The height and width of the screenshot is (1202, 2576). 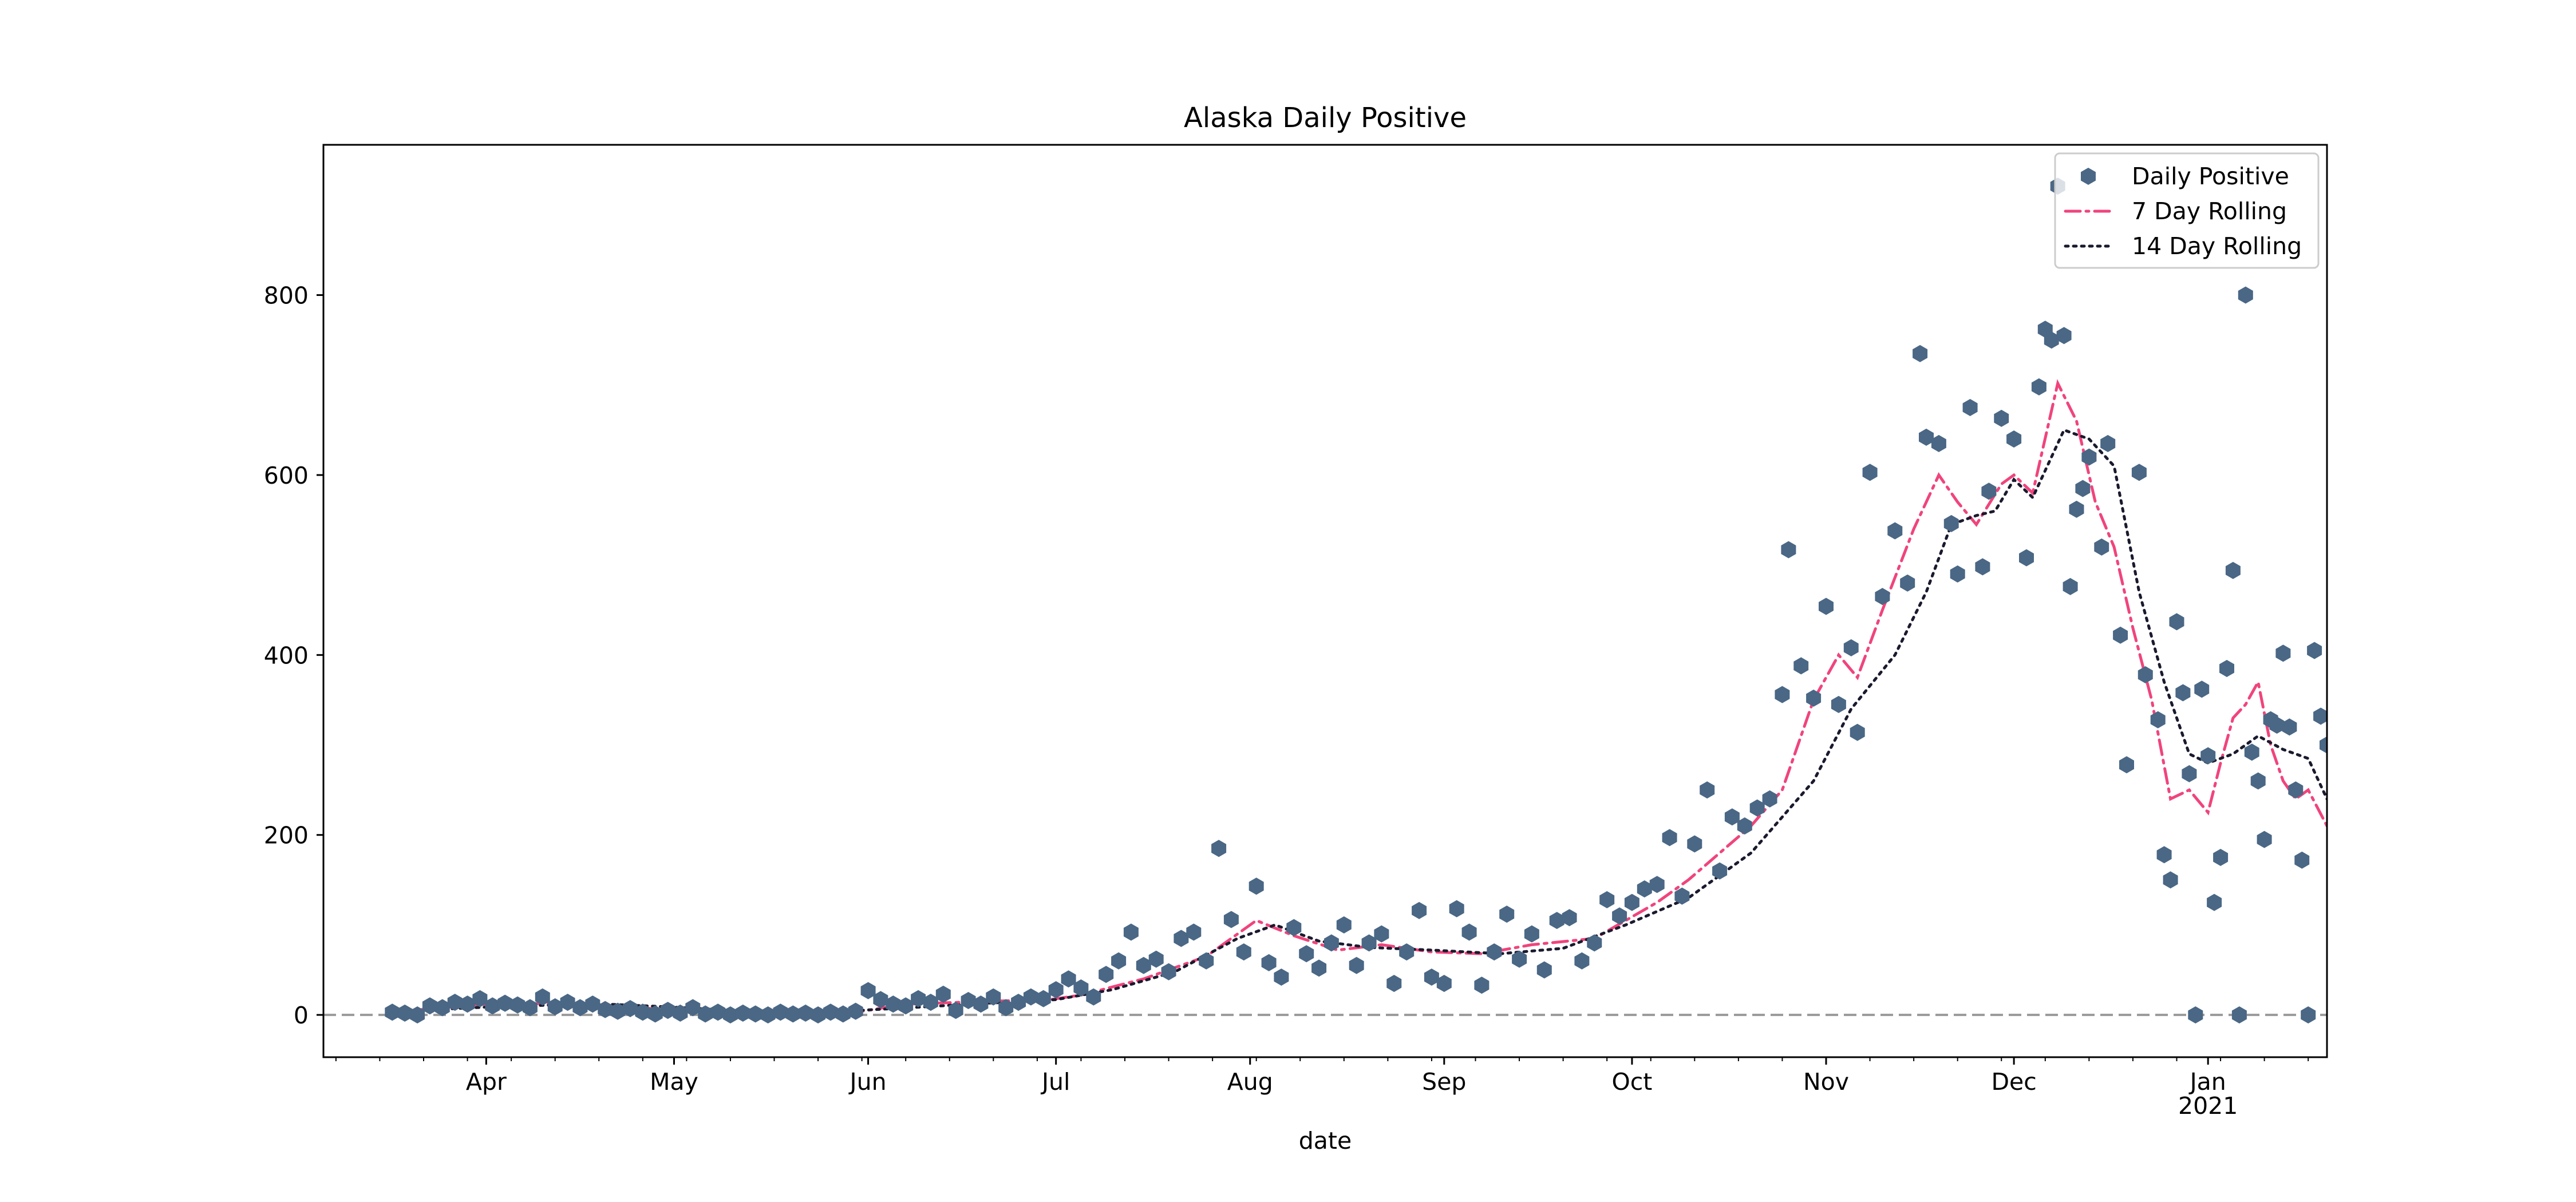 I want to click on y-tick-label: 400, so click(x=286, y=656).